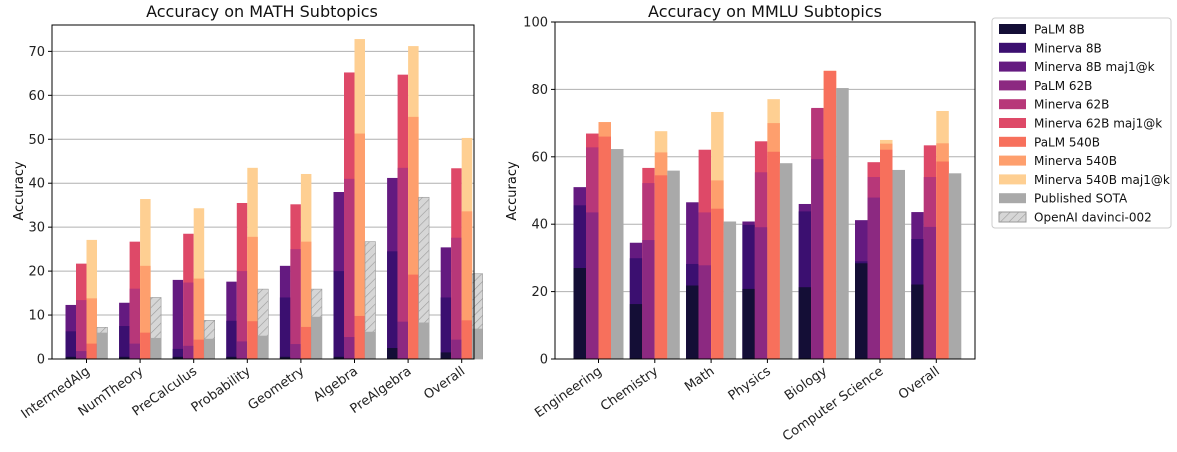 The image size is (1177, 452). Describe the element at coordinates (512, 191) in the screenshot. I see `y-axis-label: Accuracy` at that location.